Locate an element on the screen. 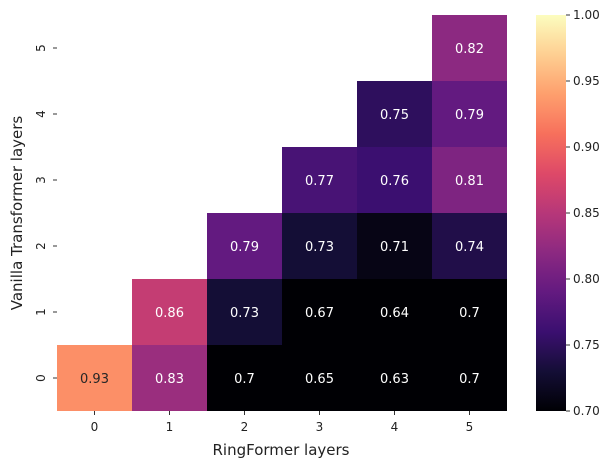 The height and width of the screenshot is (470, 605). y-tick-label: 1 is located at coordinates (41, 312).